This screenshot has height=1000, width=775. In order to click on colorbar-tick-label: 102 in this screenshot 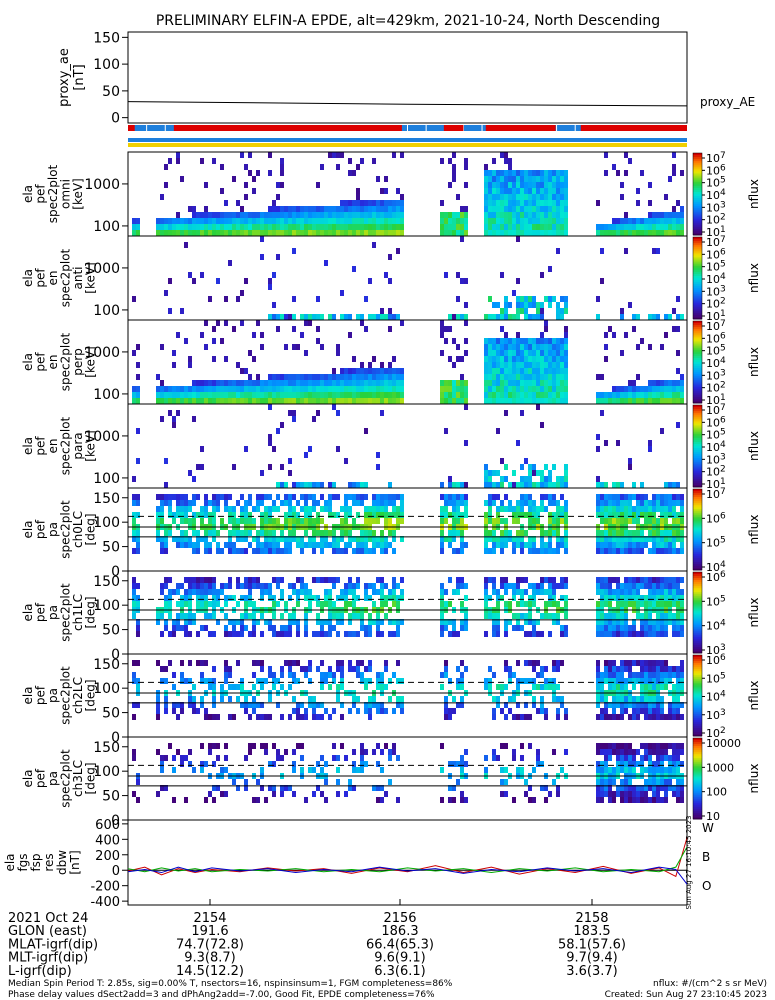, I will do `click(716, 388)`.